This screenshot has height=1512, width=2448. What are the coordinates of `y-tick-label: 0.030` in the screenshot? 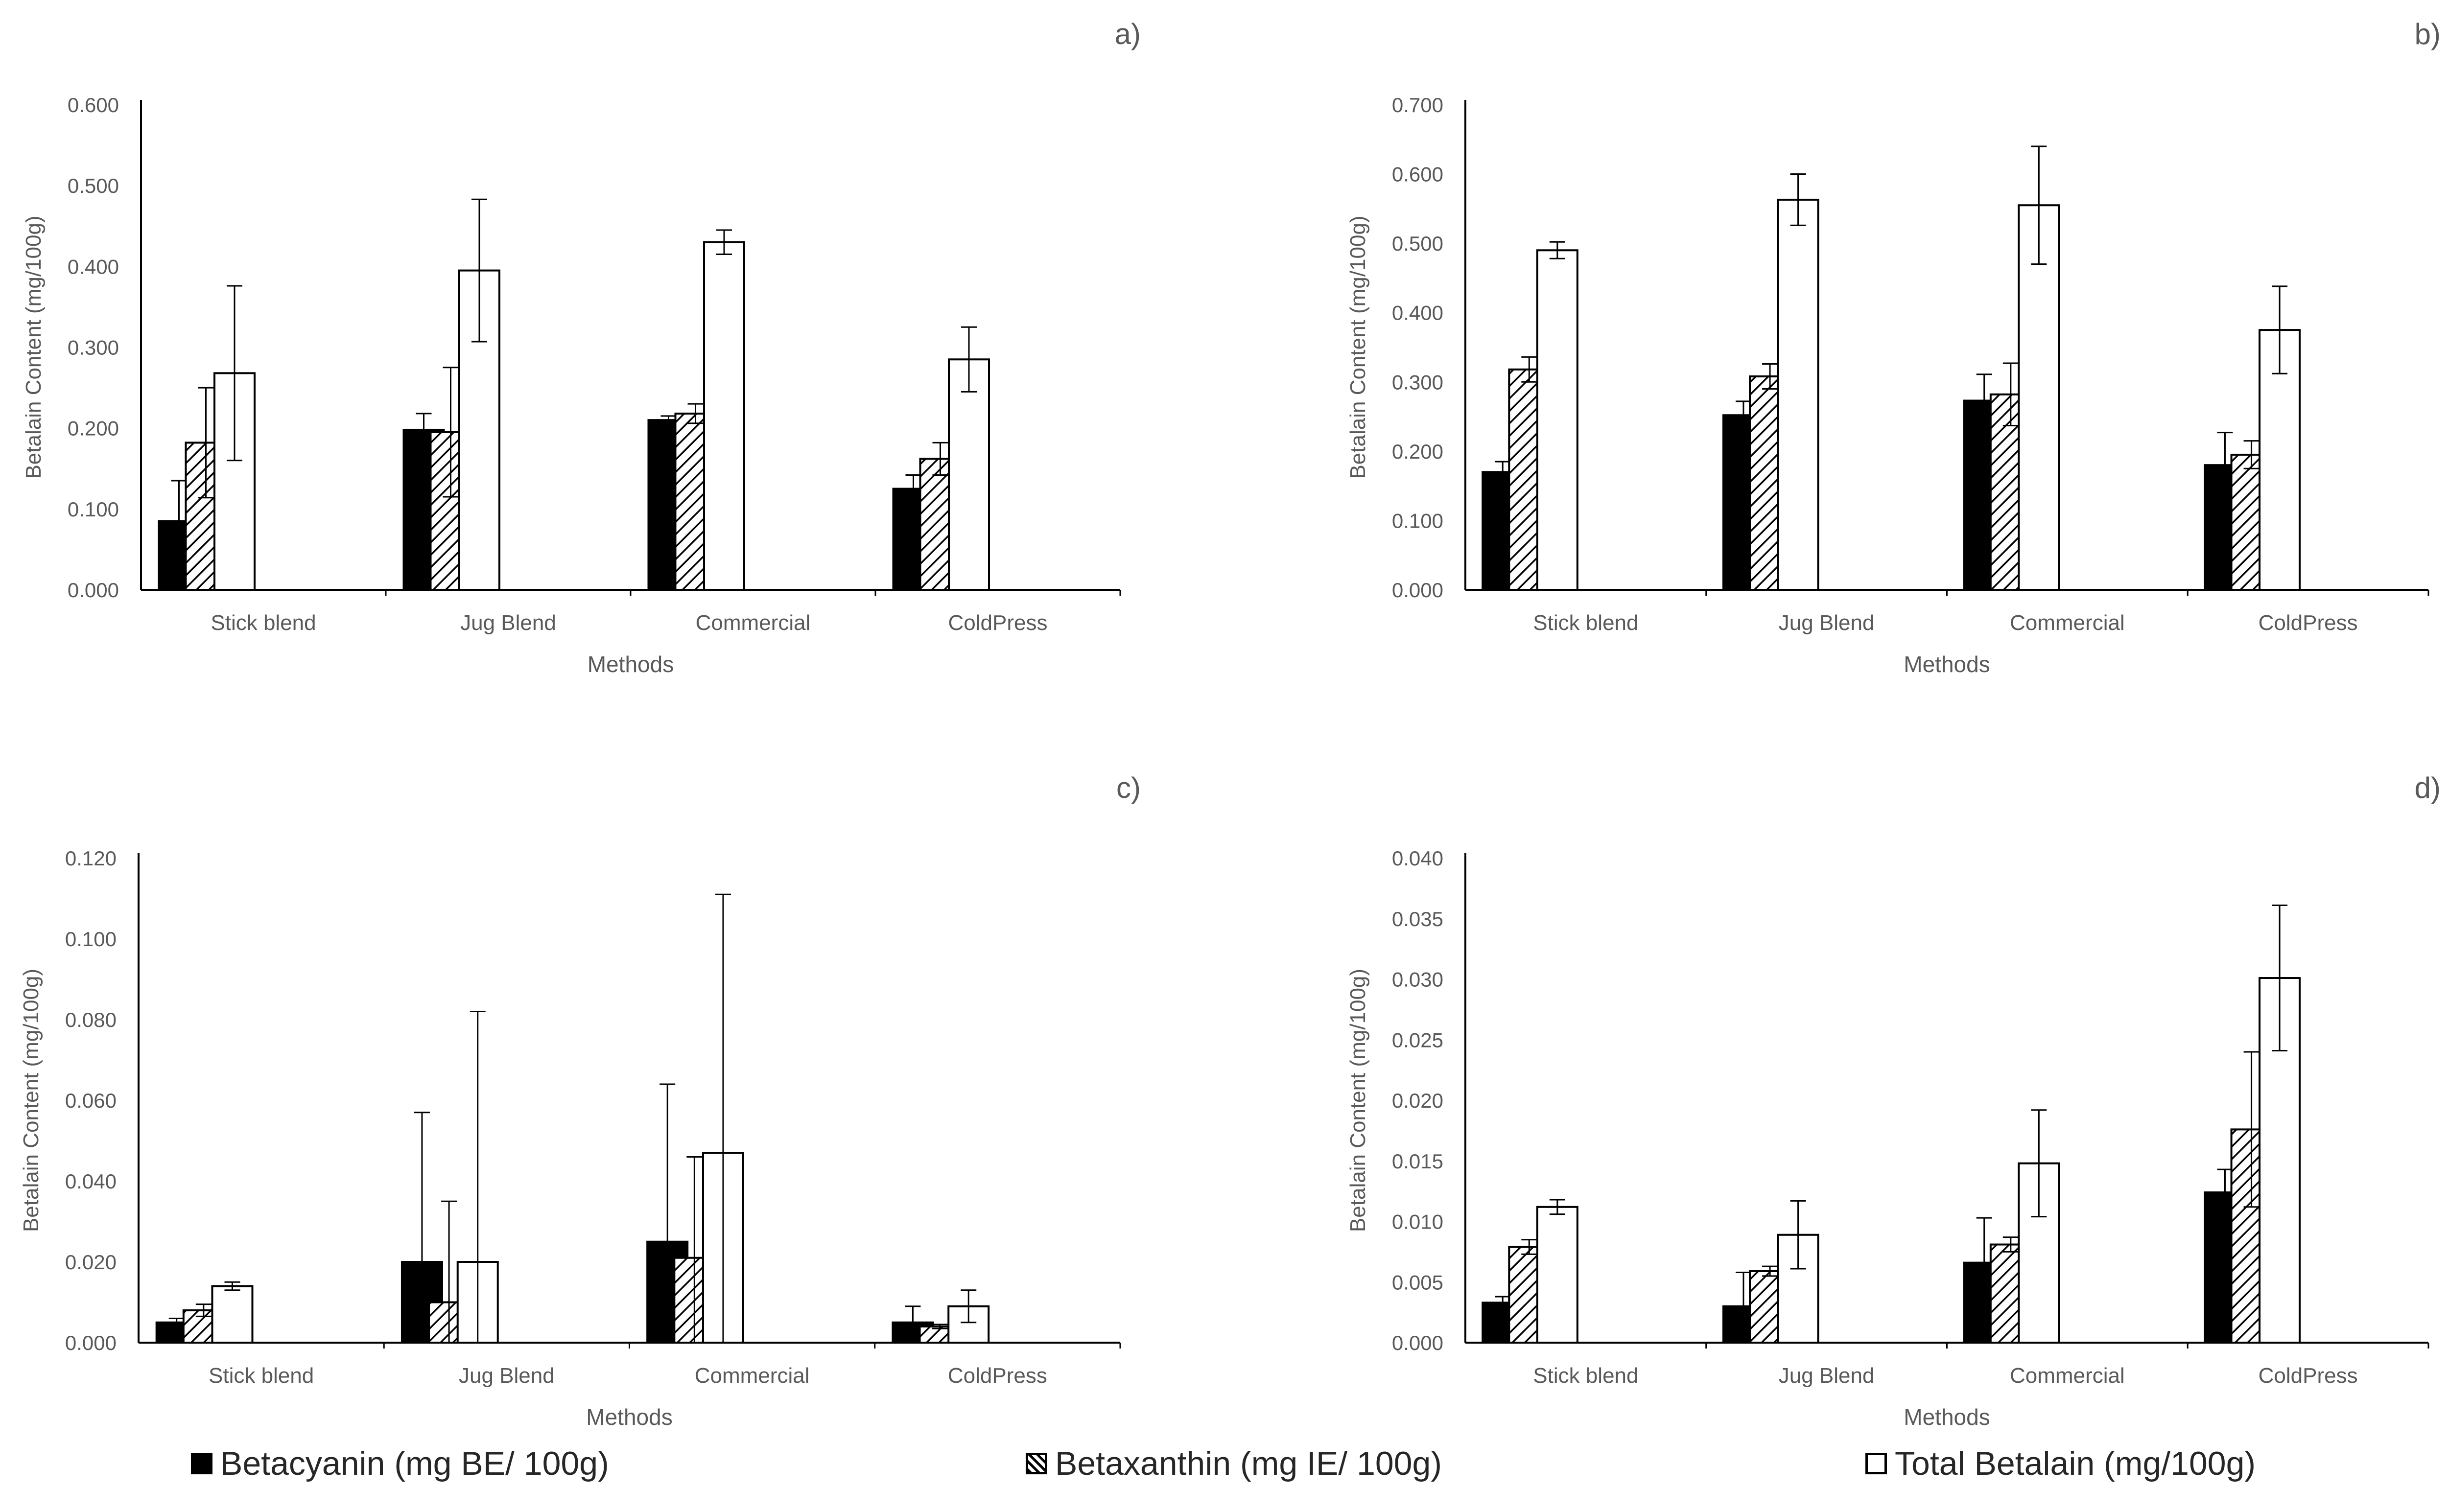 It's located at (1417, 980).